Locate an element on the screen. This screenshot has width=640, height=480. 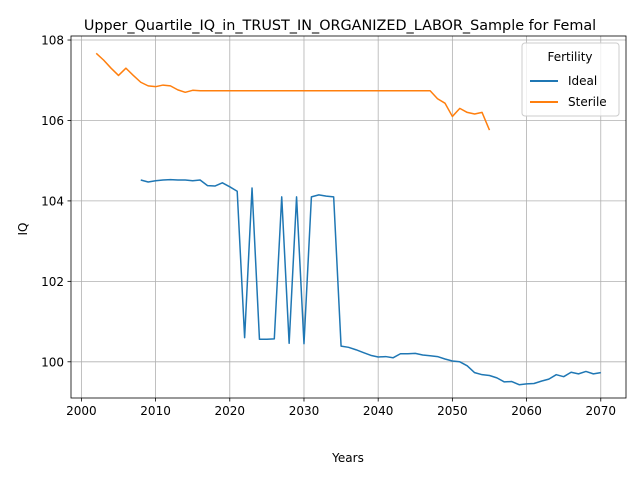
x-tick-label: 2020 is located at coordinates (230, 411).